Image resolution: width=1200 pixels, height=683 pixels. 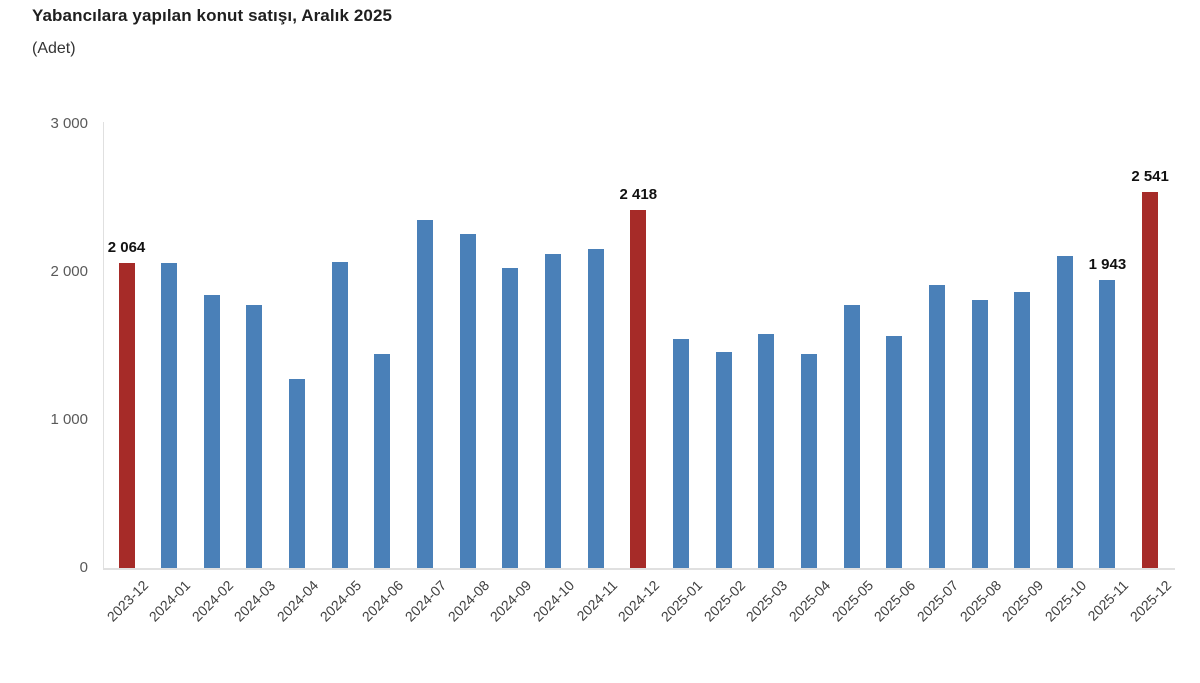 What do you see at coordinates (638, 195) in the screenshot?
I see `data-label-2024-12: 2 418` at bounding box center [638, 195].